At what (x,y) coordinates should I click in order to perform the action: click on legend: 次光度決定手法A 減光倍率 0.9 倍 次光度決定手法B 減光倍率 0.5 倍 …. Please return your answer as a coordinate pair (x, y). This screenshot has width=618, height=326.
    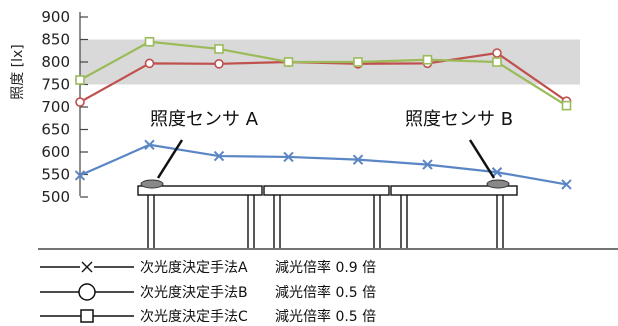
    Looking at the image, I should click on (208, 292).